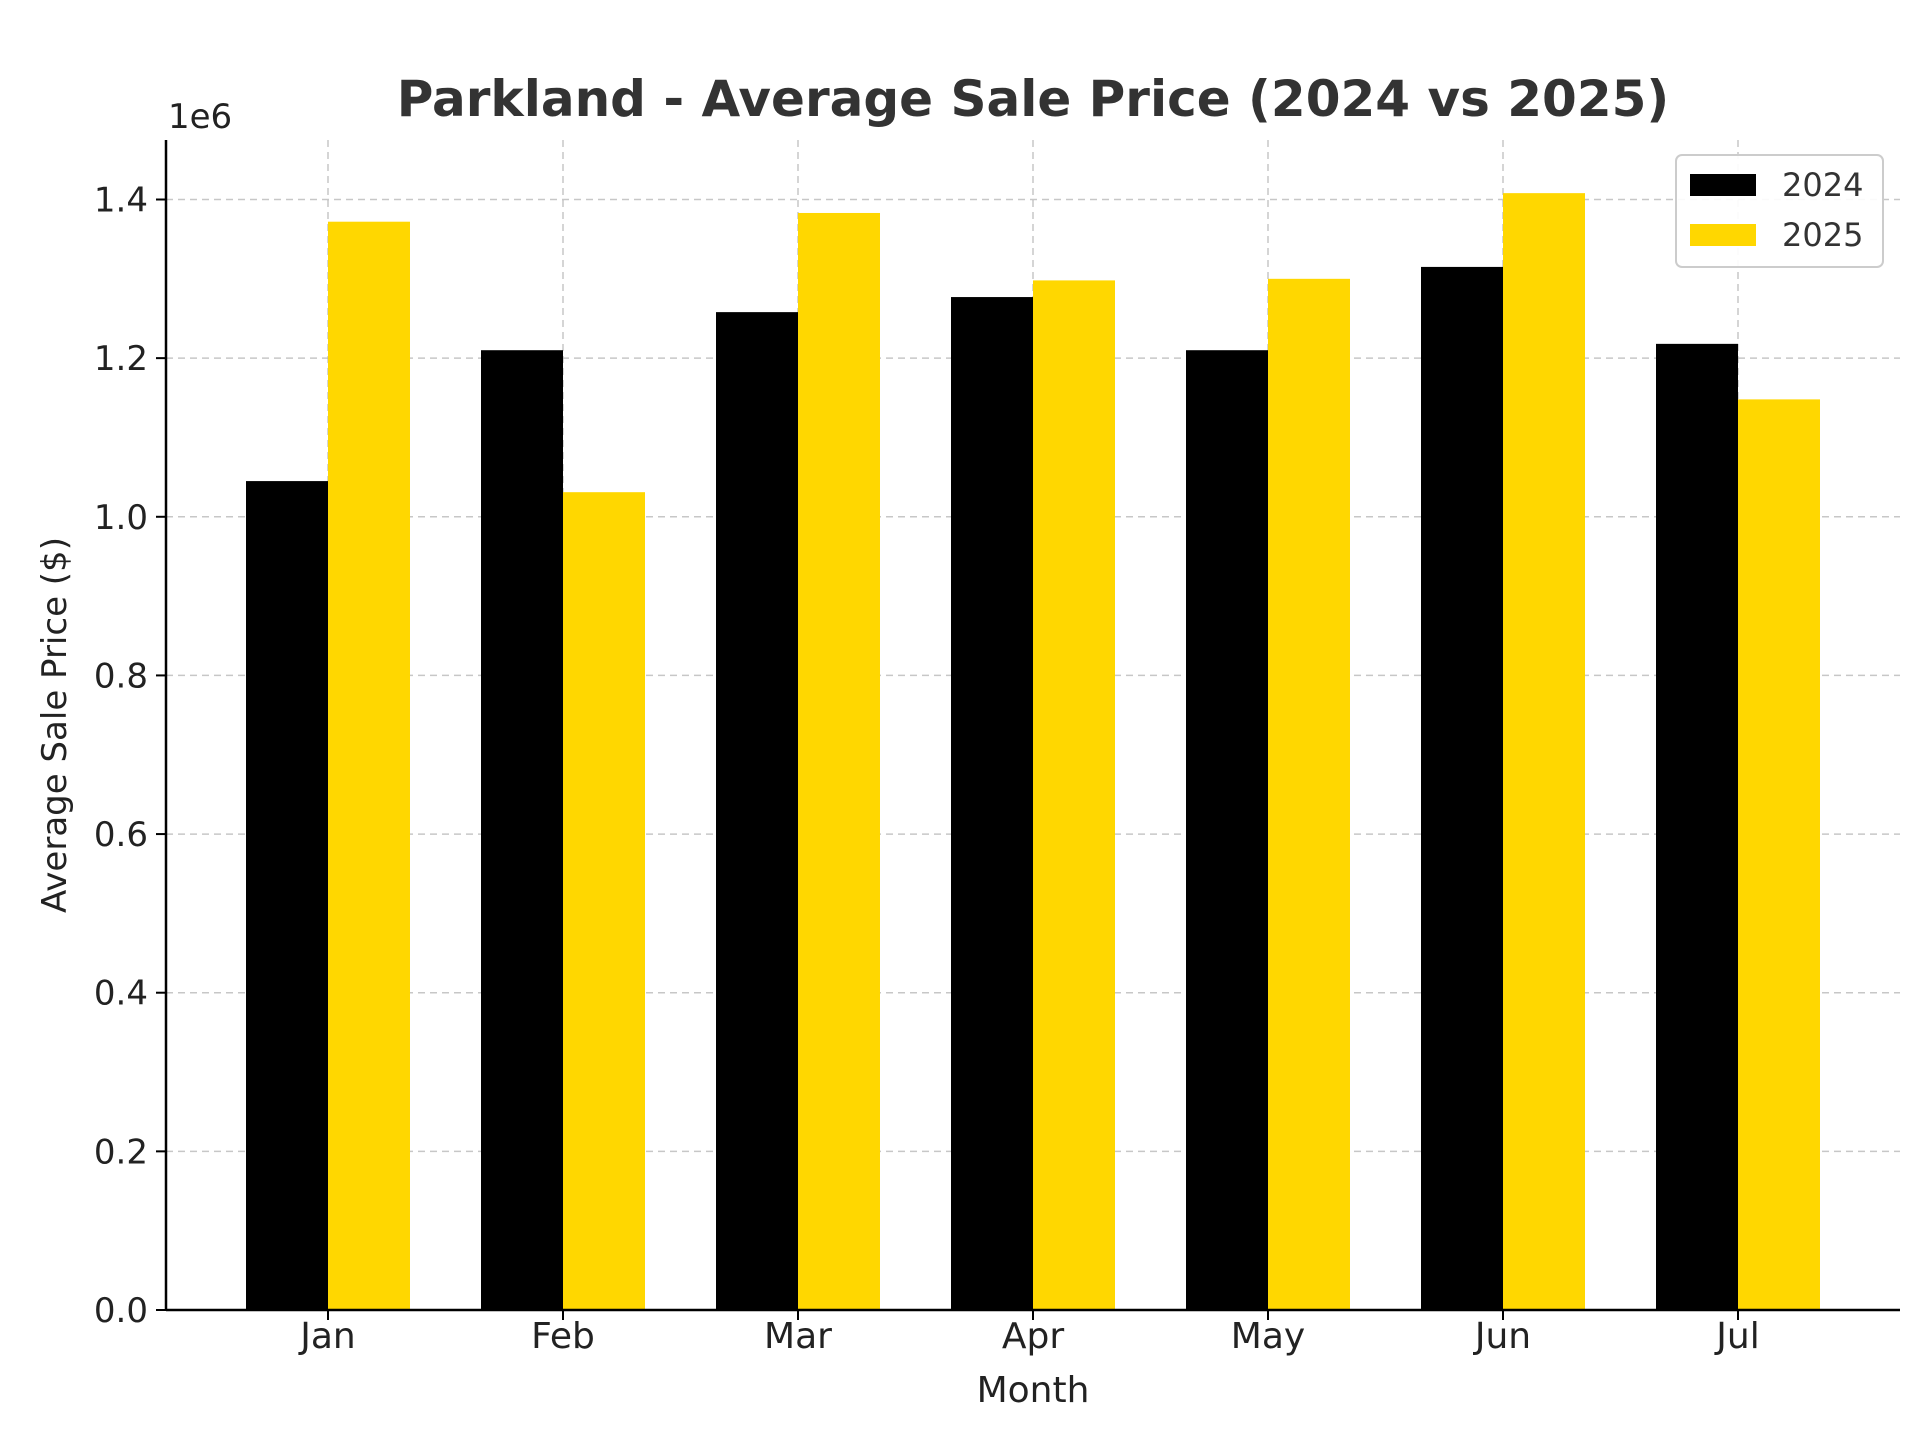 The image size is (1920, 1440). I want to click on bar-2025-jul, so click(1779, 854).